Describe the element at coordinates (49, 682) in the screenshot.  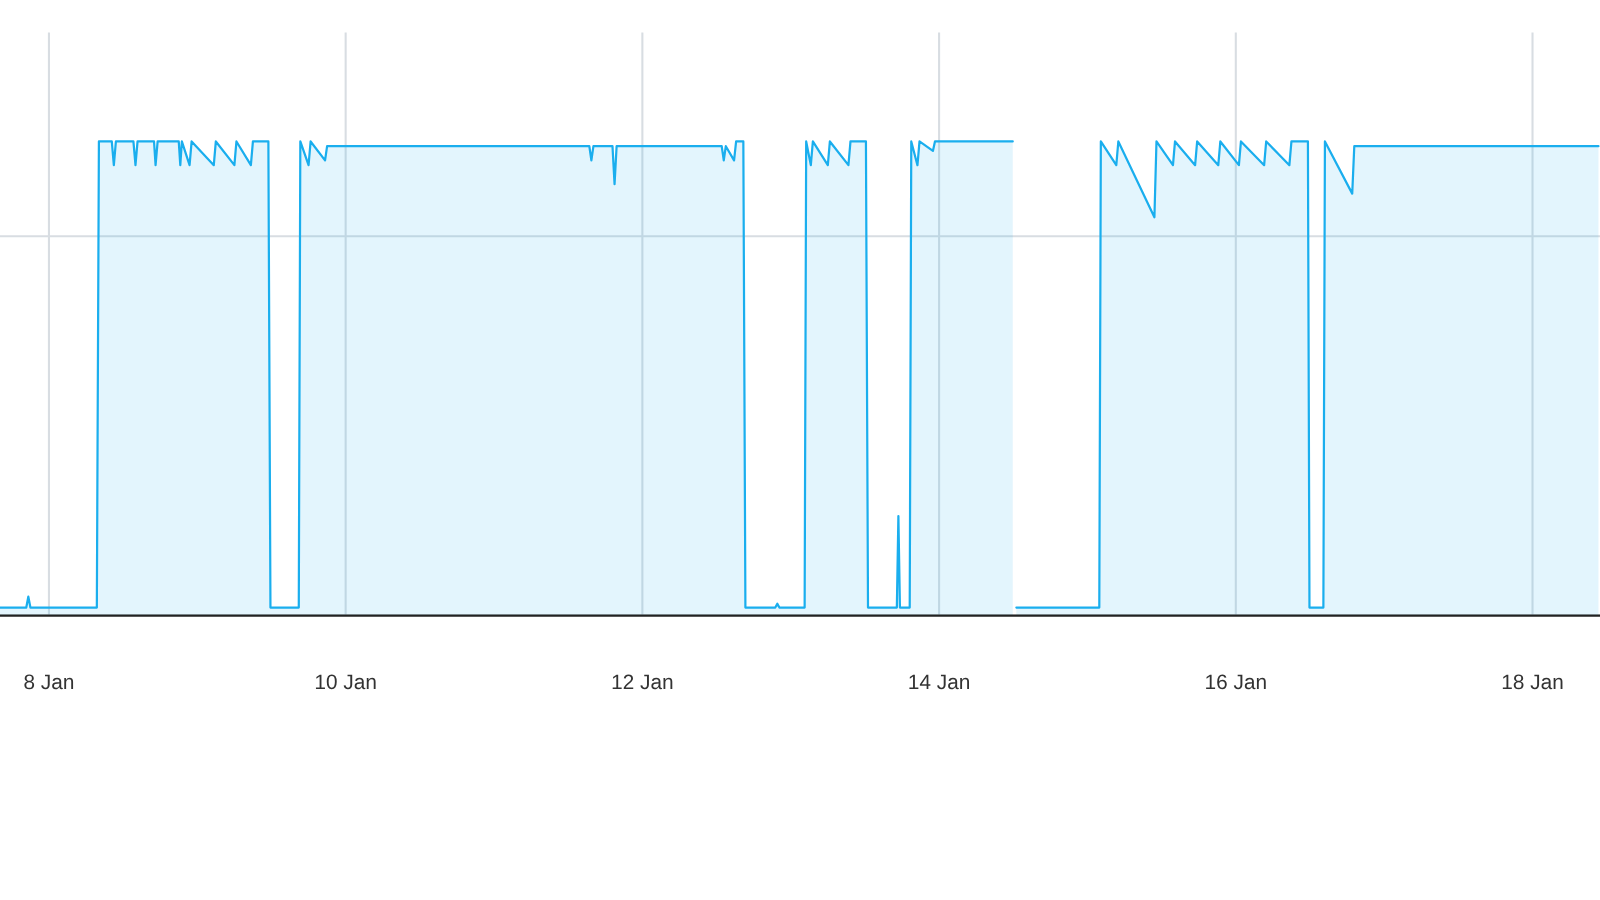
I see `x-tick-label: 8 Jan` at that location.